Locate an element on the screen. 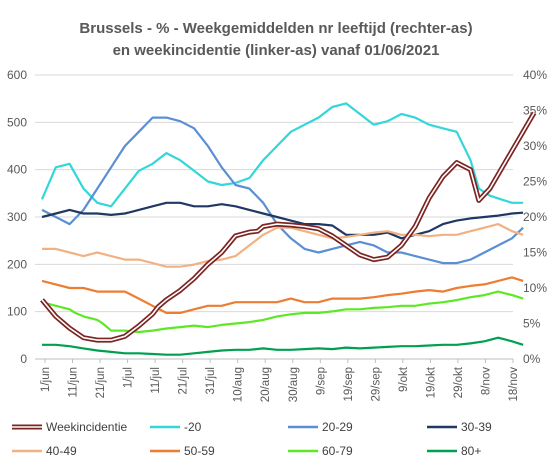 This screenshot has width=555, height=467. x-tick-label: 8/nov is located at coordinates (486, 381).